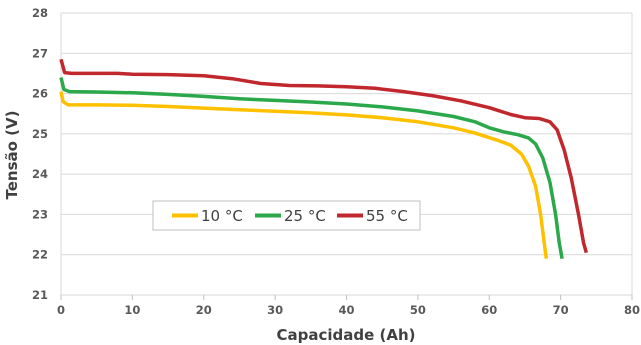 This screenshot has height=345, width=641. Describe the element at coordinates (275, 310) in the screenshot. I see `x-tick-label: 30` at that location.